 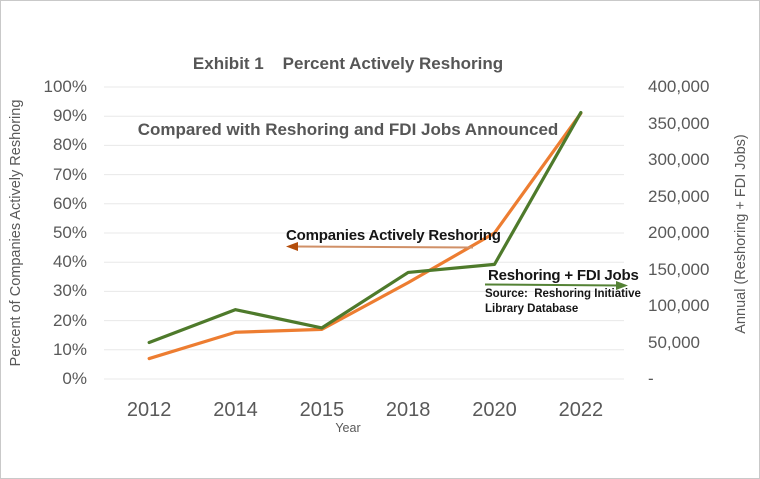 I want to click on right-axis-title: Annual (Reshoring + FDI Jobs), so click(x=741, y=234).